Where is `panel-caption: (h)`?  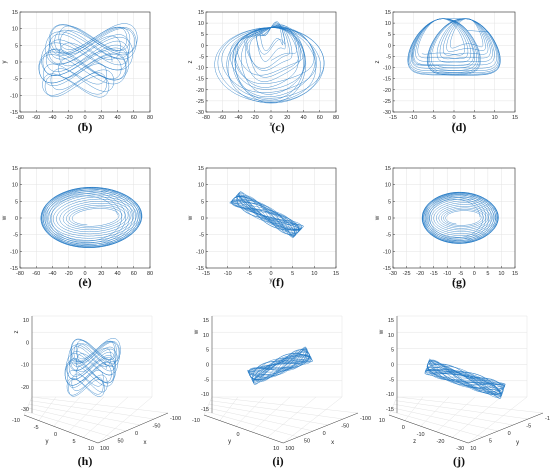 panel-caption: (h) is located at coordinates (85, 461).